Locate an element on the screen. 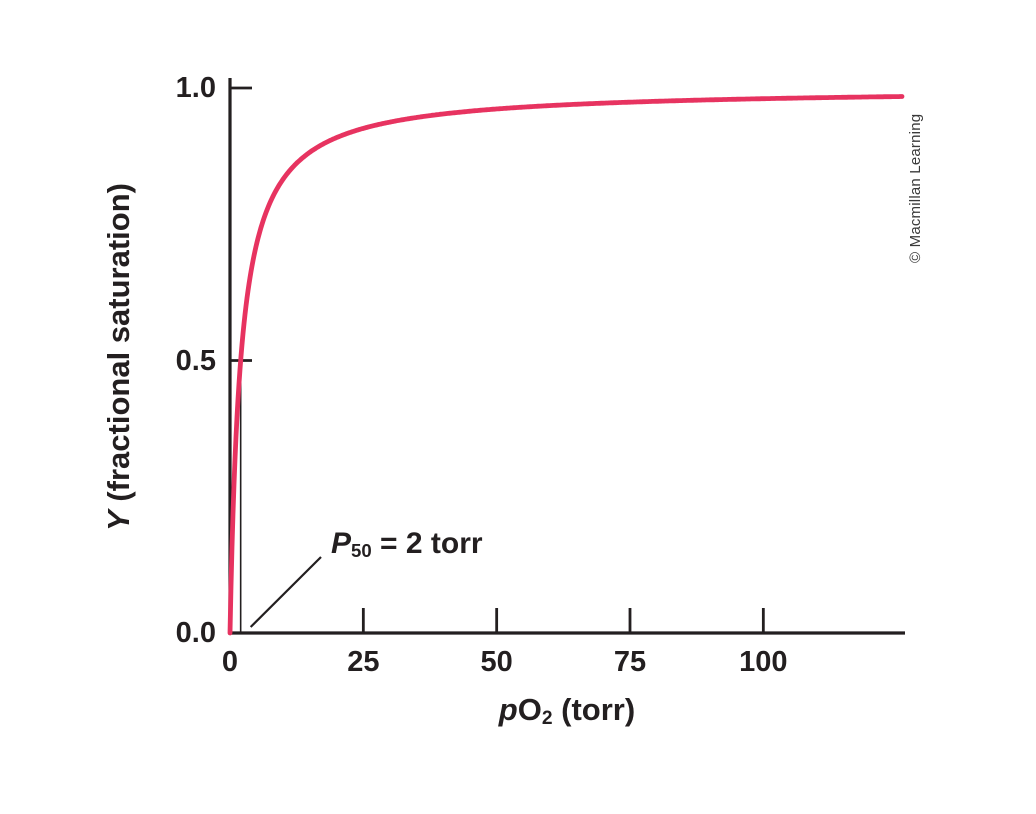 This screenshot has height=814, width=1036. y-tick-label: 1.0 is located at coordinates (195, 88).